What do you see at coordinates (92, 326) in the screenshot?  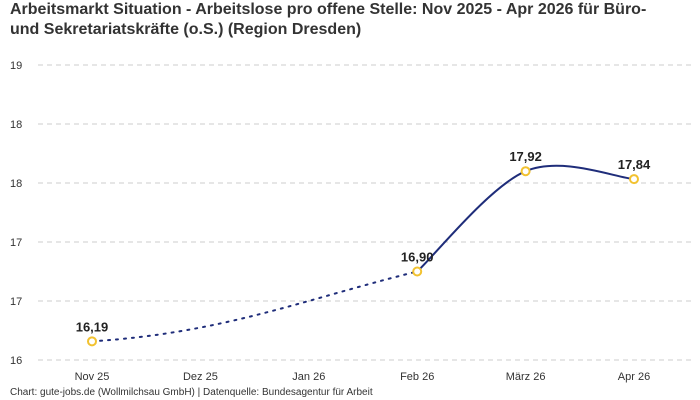 I see `data-label: 16,19` at bounding box center [92, 326].